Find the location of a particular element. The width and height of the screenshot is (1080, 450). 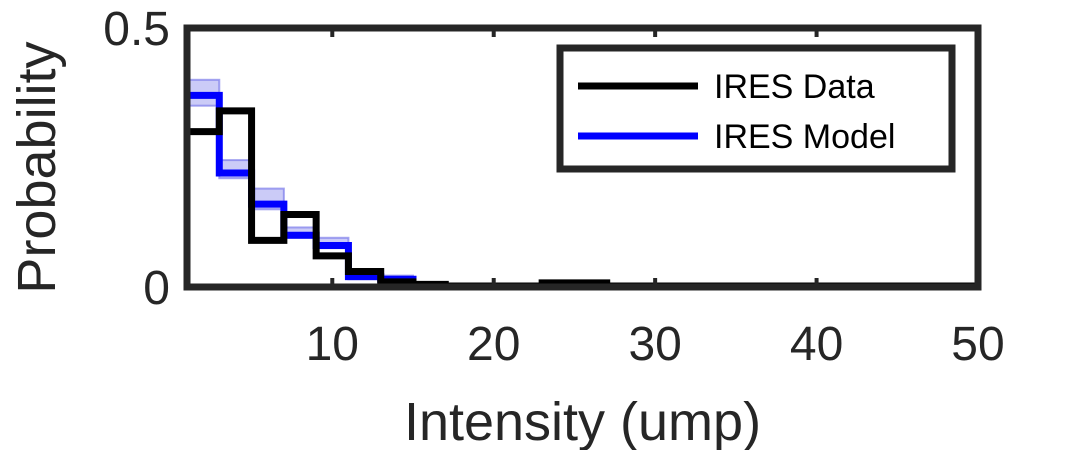

x-tick-label: 30 is located at coordinates (654, 344).